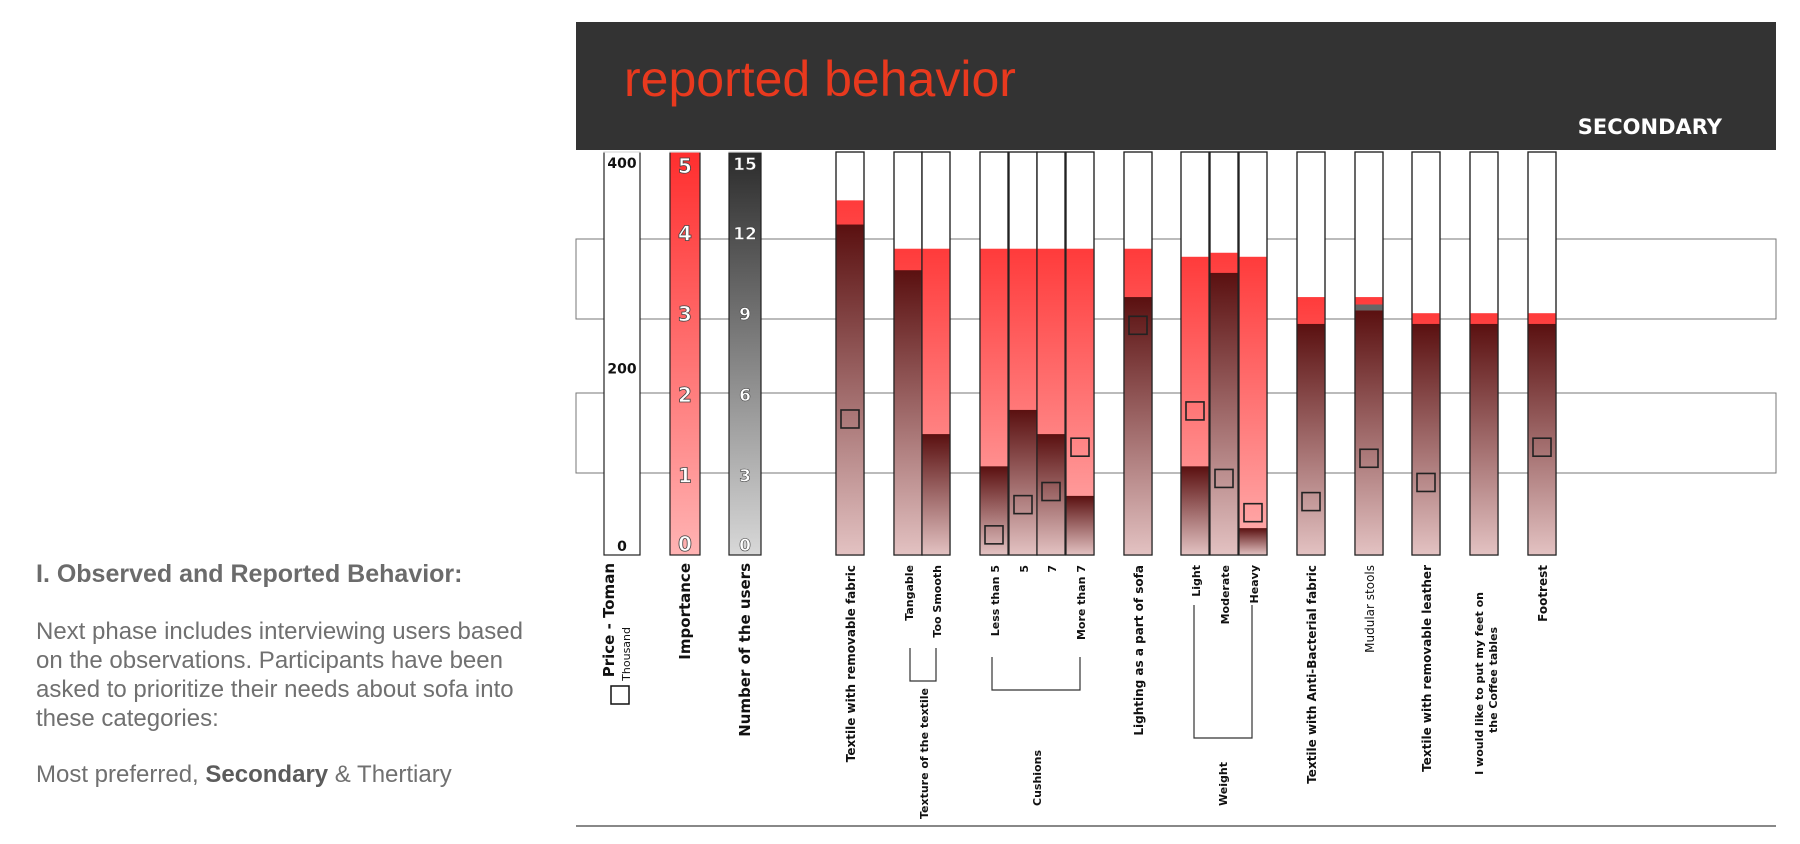 The height and width of the screenshot is (844, 1800). Describe the element at coordinates (1176, 433) in the screenshot. I see `guide-band-lower` at that location.